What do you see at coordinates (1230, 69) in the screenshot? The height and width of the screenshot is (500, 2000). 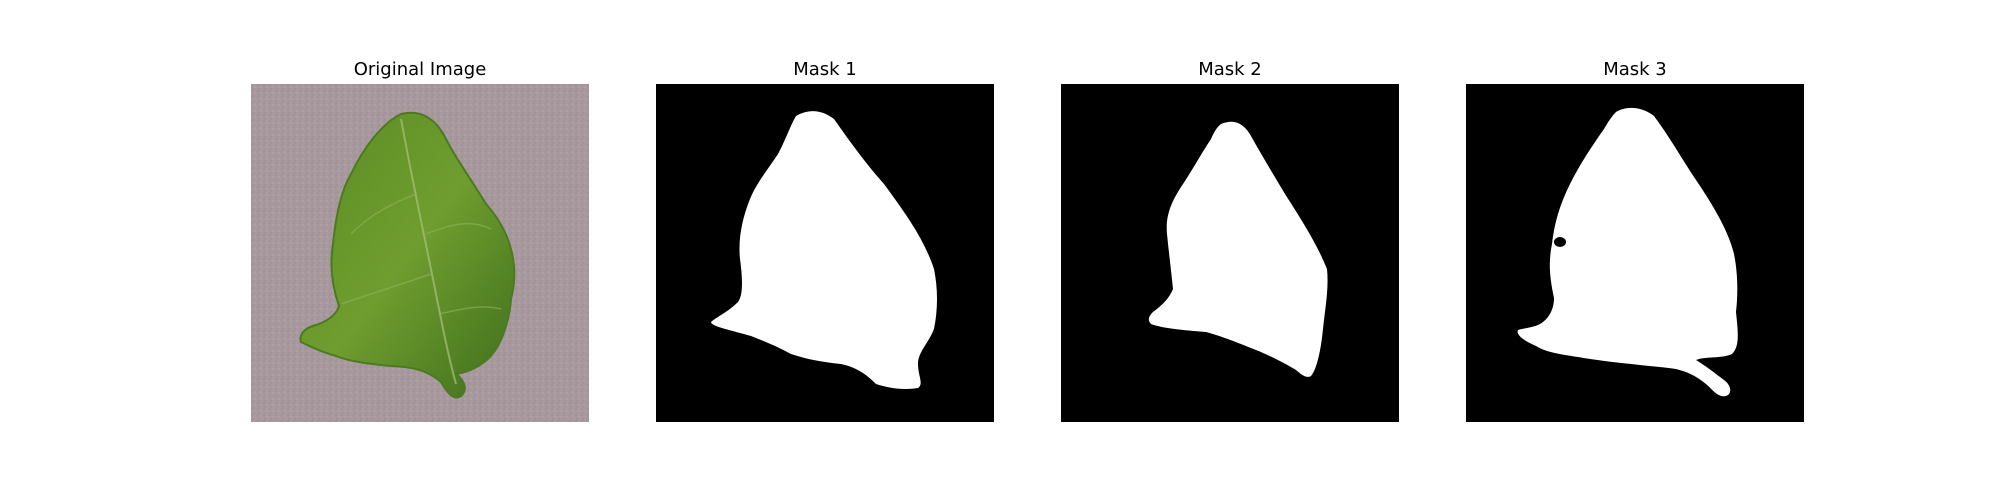 I see `panel-title-mask-2: Mask 2` at bounding box center [1230, 69].